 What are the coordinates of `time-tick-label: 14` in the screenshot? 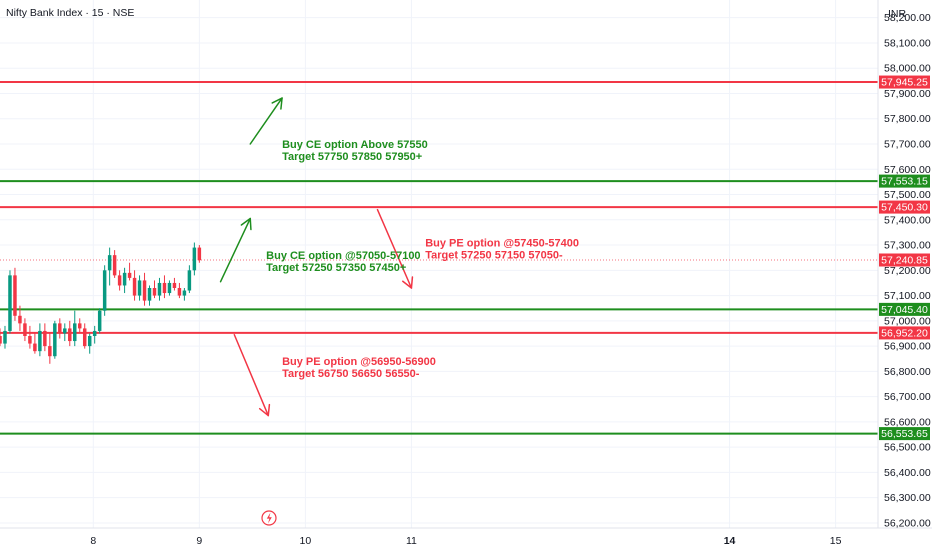 It's located at (730, 541).